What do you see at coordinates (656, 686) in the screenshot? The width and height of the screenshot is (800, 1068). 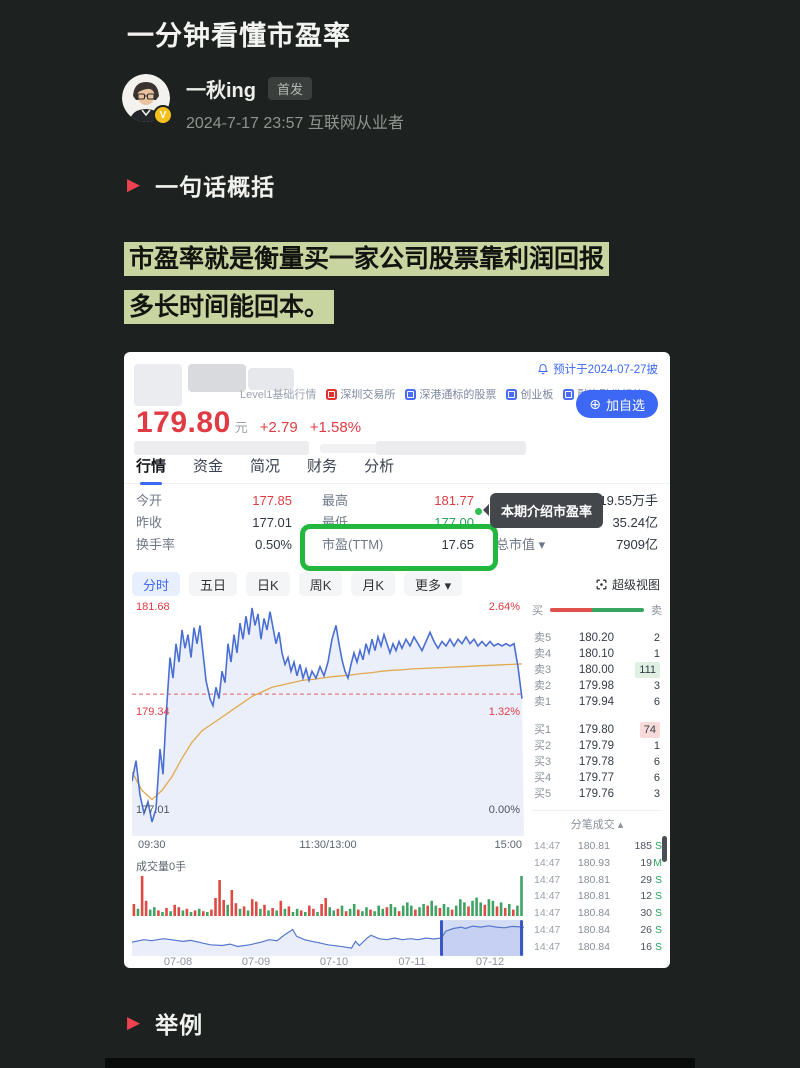 I see `order-qty: 3` at bounding box center [656, 686].